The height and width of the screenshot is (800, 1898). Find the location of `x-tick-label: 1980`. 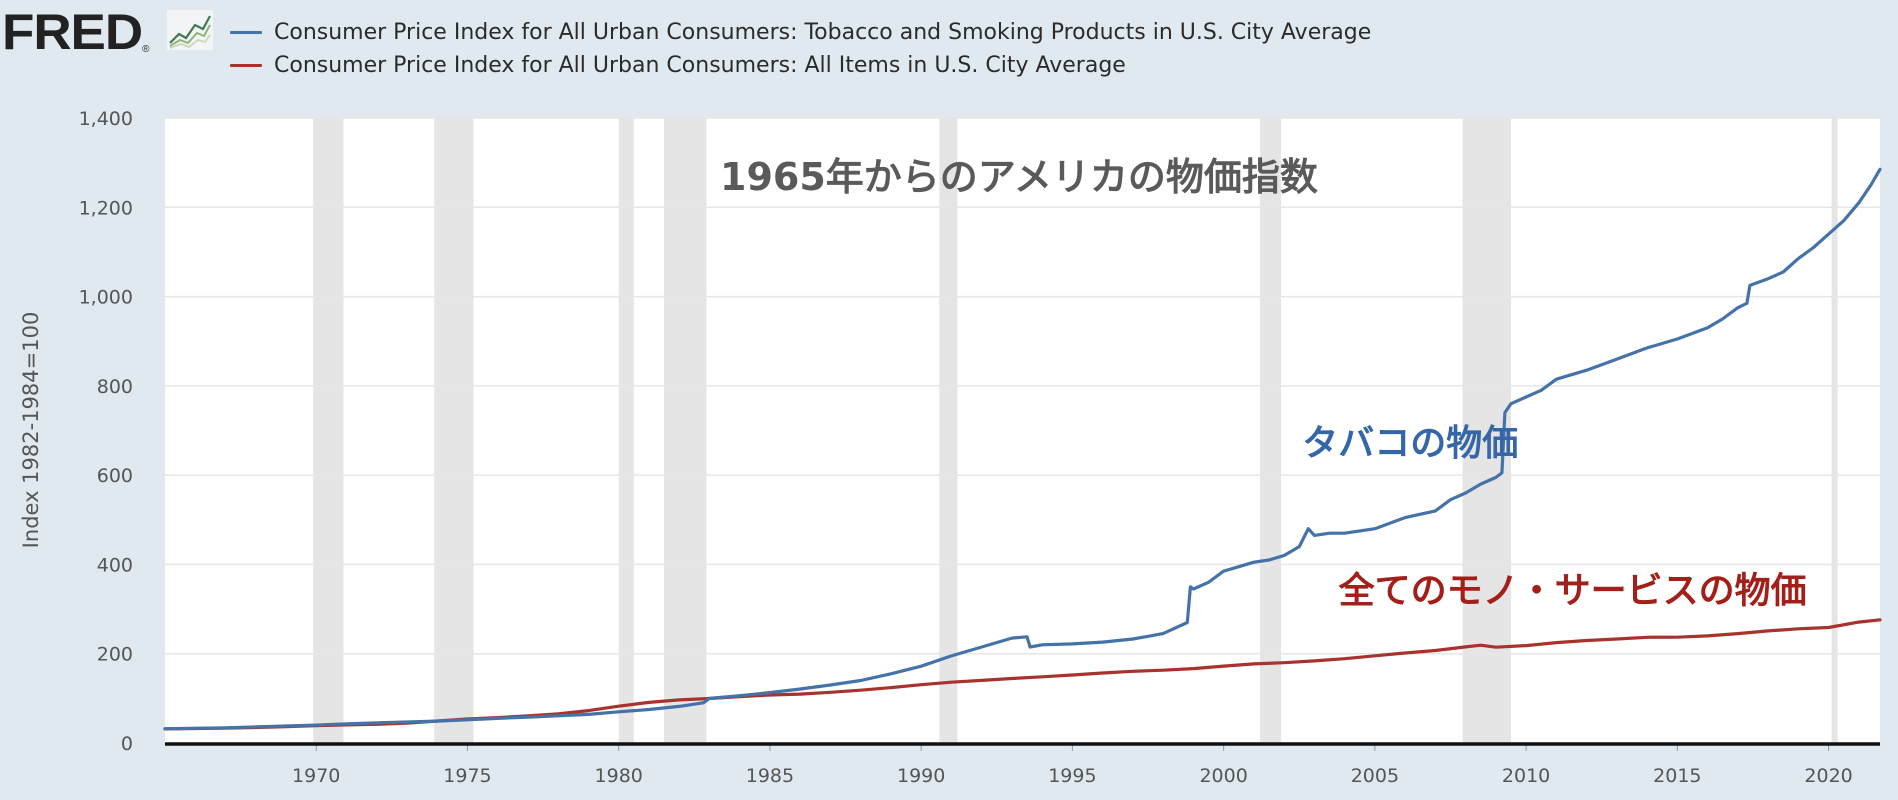

x-tick-label: 1980 is located at coordinates (619, 776).